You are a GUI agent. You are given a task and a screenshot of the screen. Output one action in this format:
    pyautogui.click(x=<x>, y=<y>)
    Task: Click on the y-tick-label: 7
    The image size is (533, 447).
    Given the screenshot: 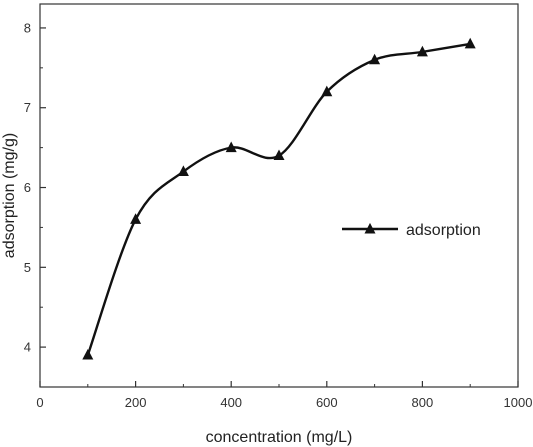 What is the action you would take?
    pyautogui.click(x=27, y=107)
    